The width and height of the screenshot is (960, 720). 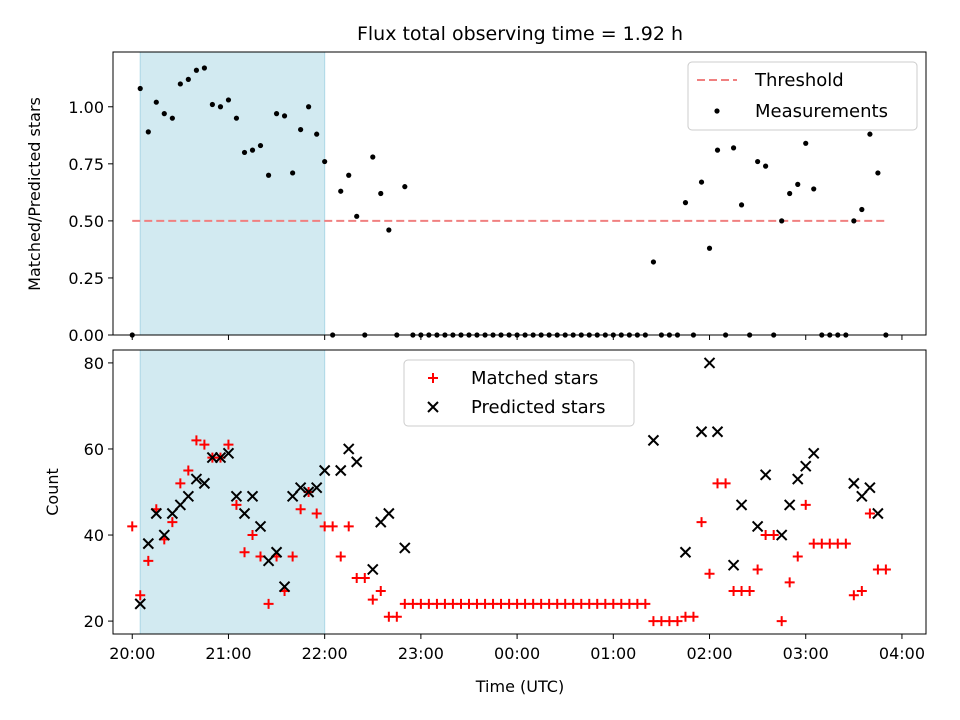 I want to click on x-tick-label: 22:00, so click(x=325, y=653).